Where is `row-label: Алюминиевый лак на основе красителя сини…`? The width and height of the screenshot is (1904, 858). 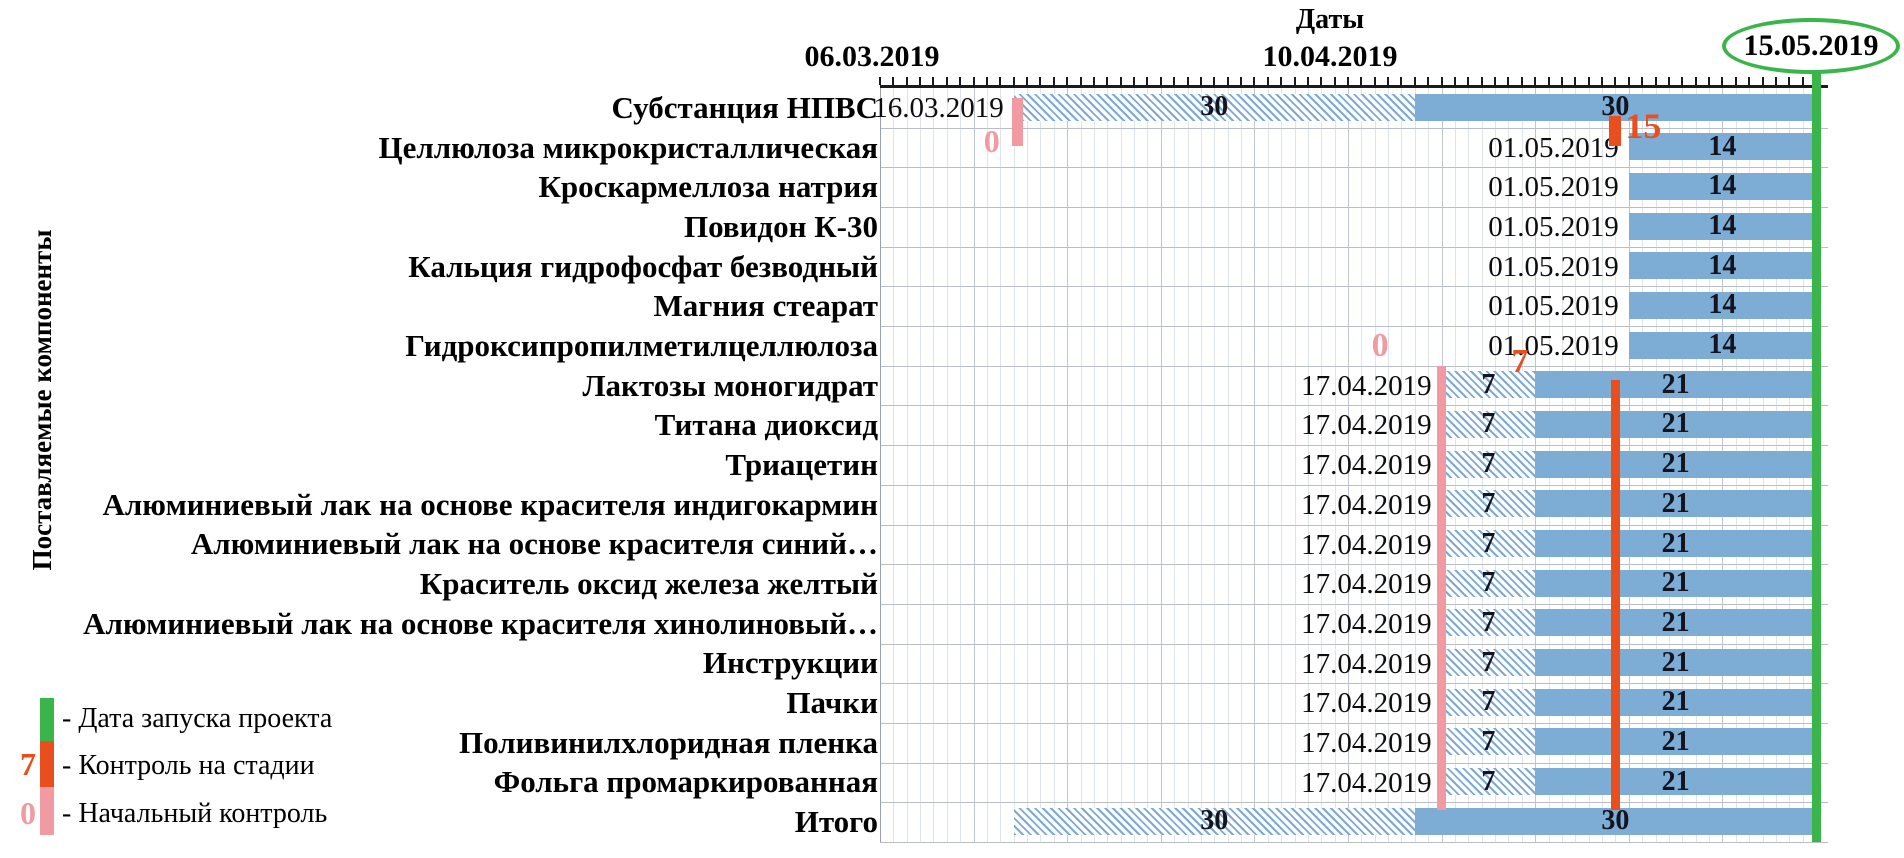 row-label: Алюминиевый лак на основе красителя сини… is located at coordinates (534, 544).